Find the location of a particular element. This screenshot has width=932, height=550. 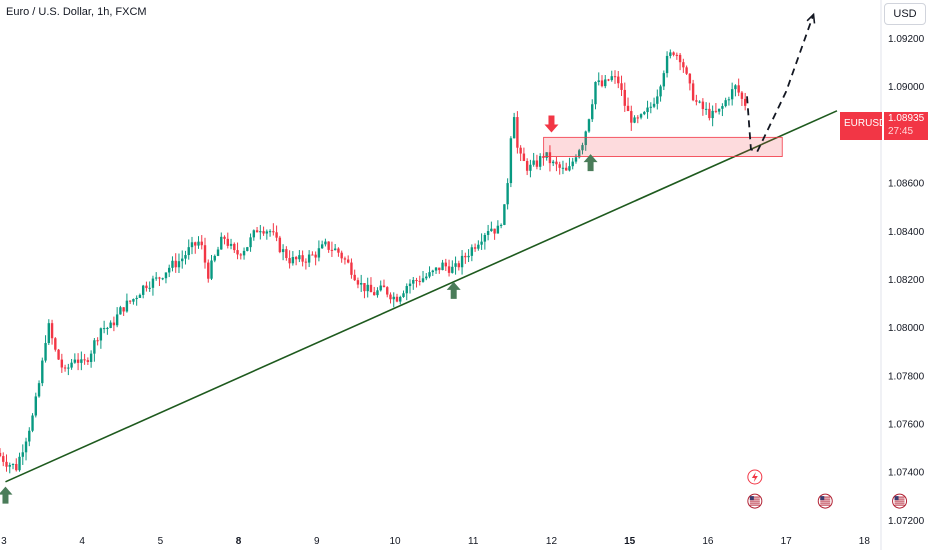

price-zone is located at coordinates (663, 146).